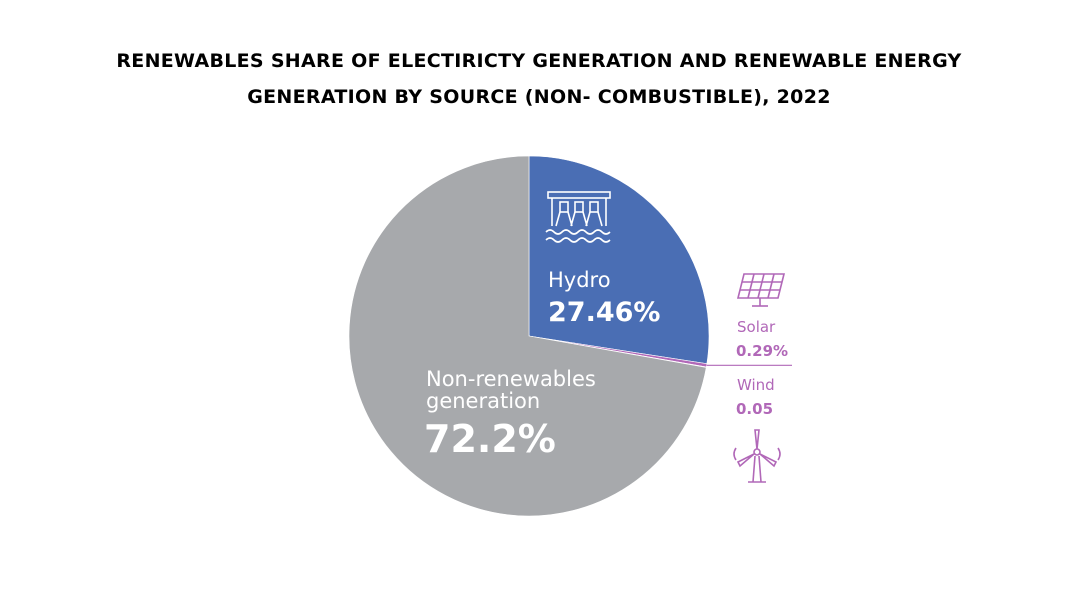 This screenshot has height=606, width=1078. What do you see at coordinates (579, 280) in the screenshot?
I see `hydro-label: Hydro` at bounding box center [579, 280].